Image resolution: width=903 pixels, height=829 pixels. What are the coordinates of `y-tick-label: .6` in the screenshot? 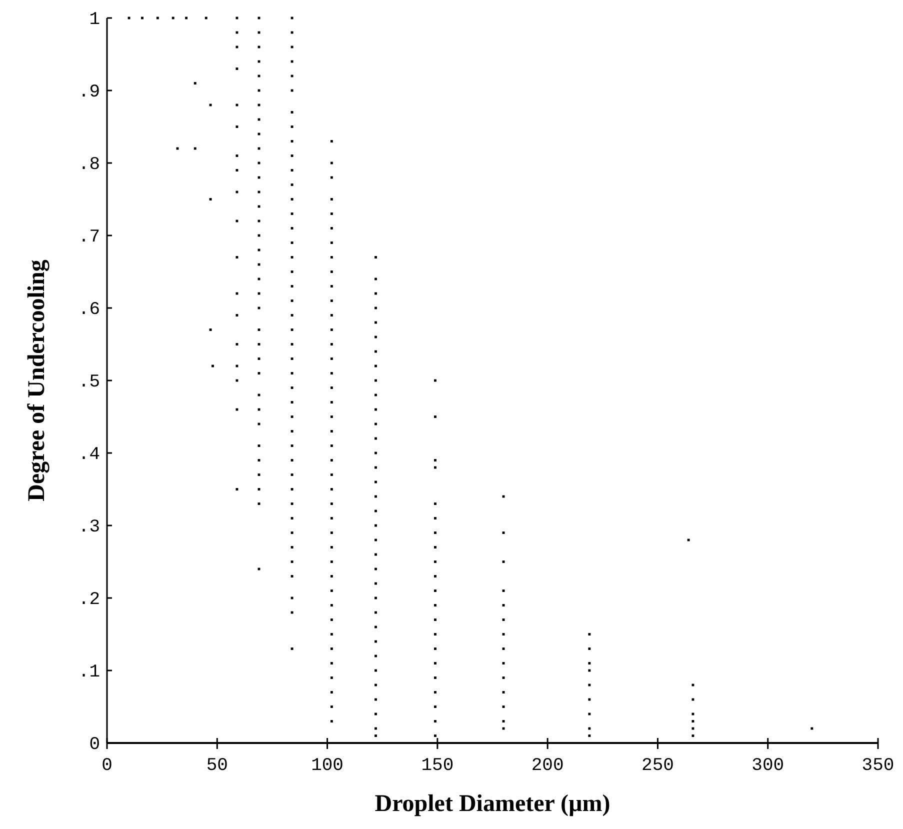 It's located at (89, 310).